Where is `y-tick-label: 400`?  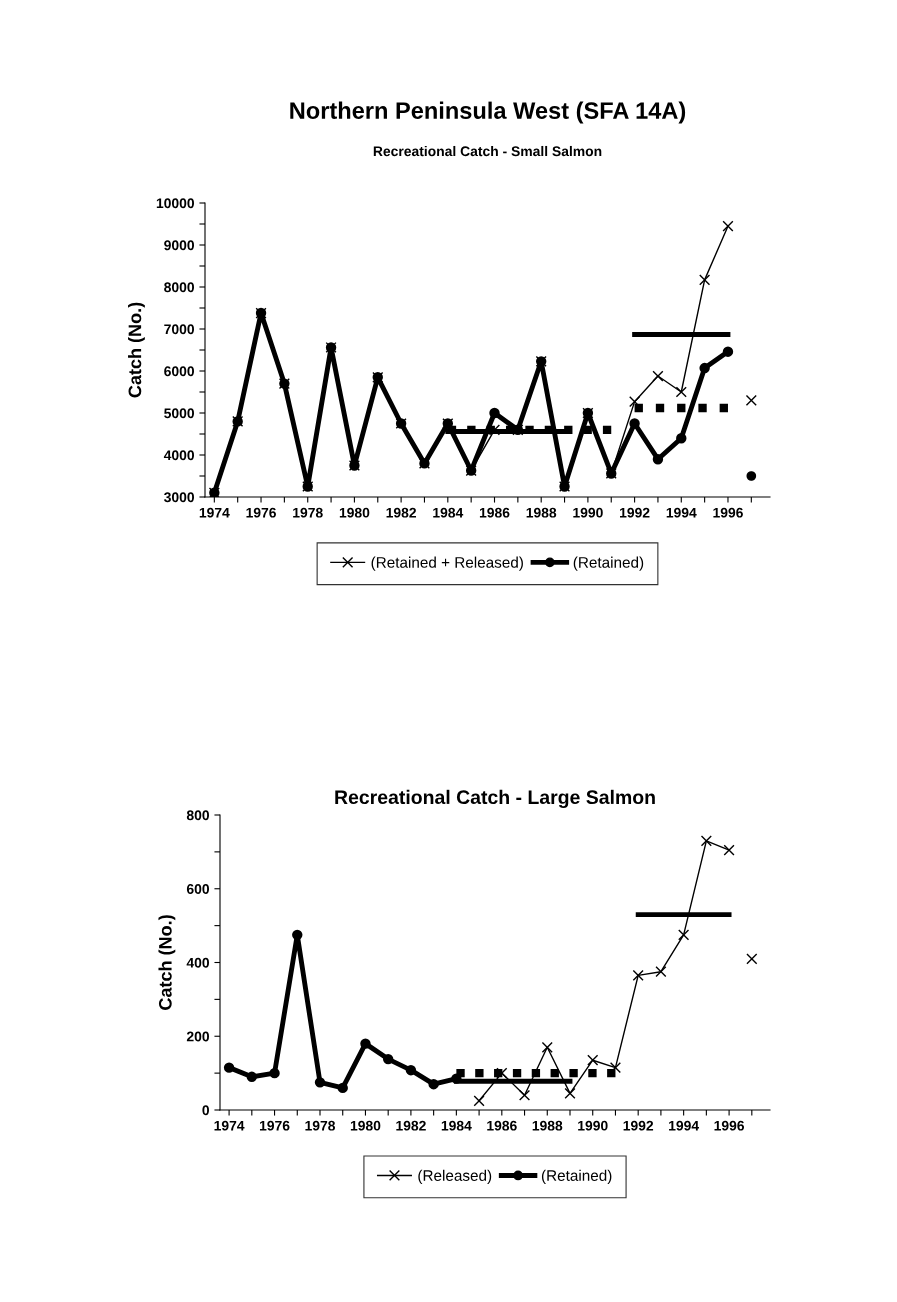
y-tick-label: 400 is located at coordinates (198, 962).